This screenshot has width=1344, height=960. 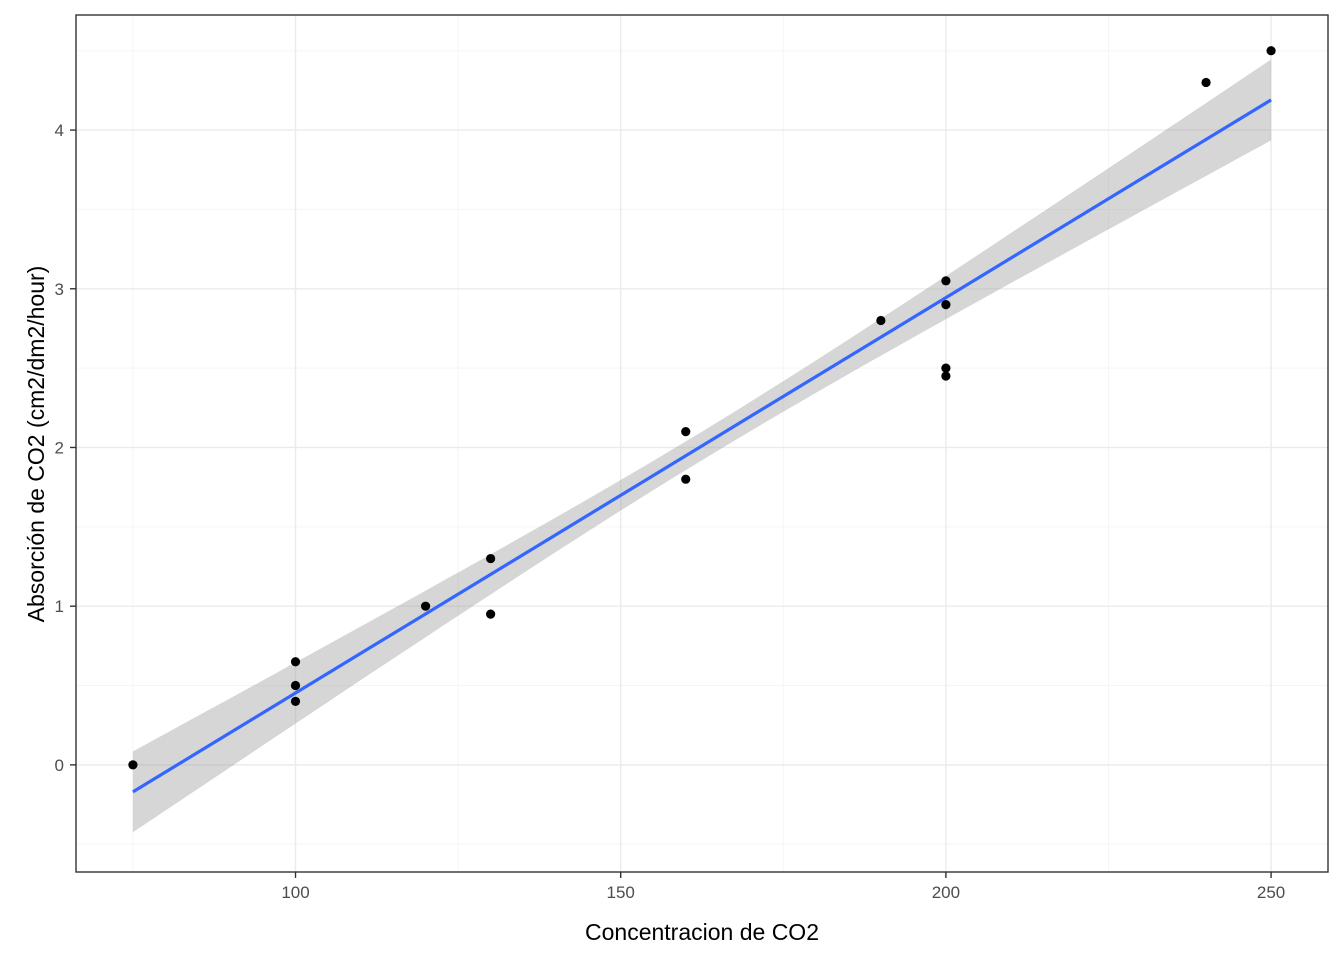 I want to click on x-tick-label: 150, so click(x=621, y=892).